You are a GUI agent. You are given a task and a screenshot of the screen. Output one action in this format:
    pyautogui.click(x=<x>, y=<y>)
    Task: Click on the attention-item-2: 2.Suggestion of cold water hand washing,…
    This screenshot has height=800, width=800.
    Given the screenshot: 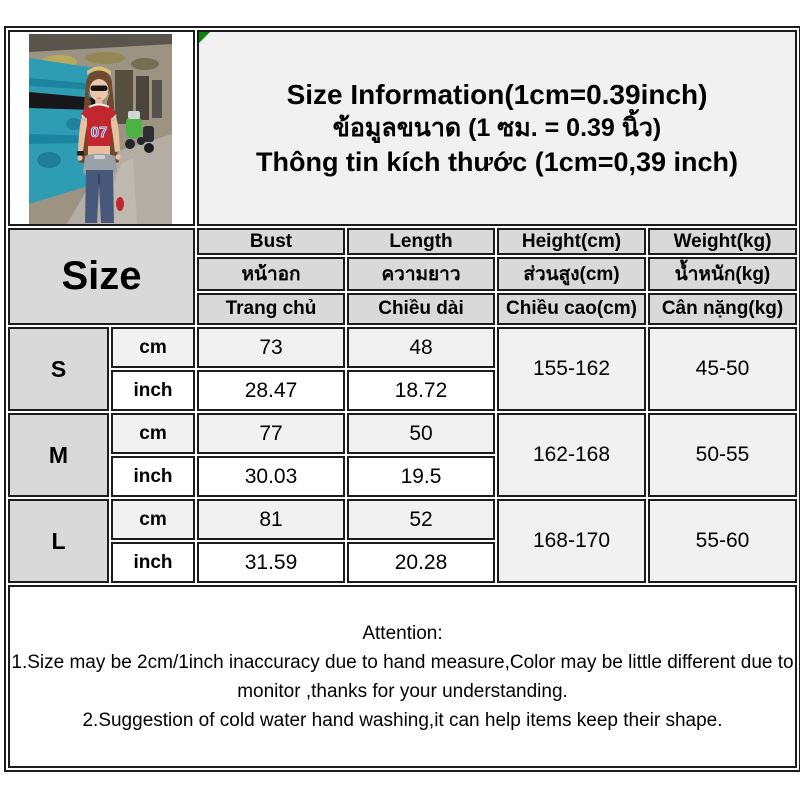 What is the action you would take?
    pyautogui.click(x=402, y=720)
    